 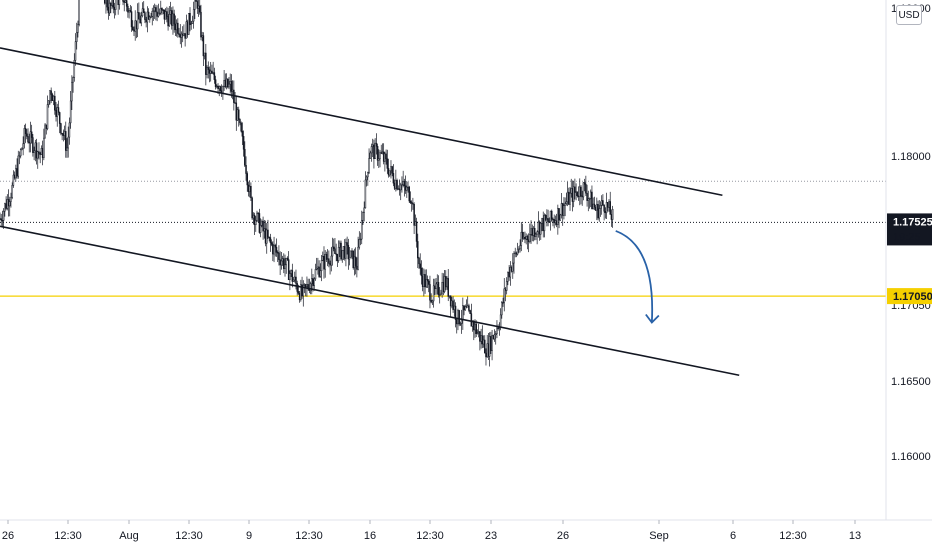 I want to click on y-tick-label: 1.18000, so click(x=911, y=157).